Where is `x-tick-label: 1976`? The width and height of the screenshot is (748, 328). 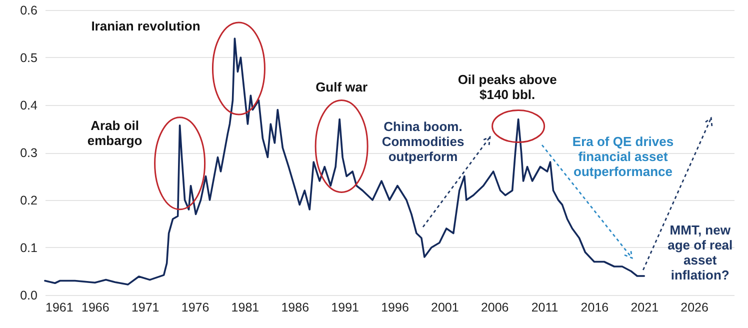 x-tick-label: 1976 is located at coordinates (195, 307).